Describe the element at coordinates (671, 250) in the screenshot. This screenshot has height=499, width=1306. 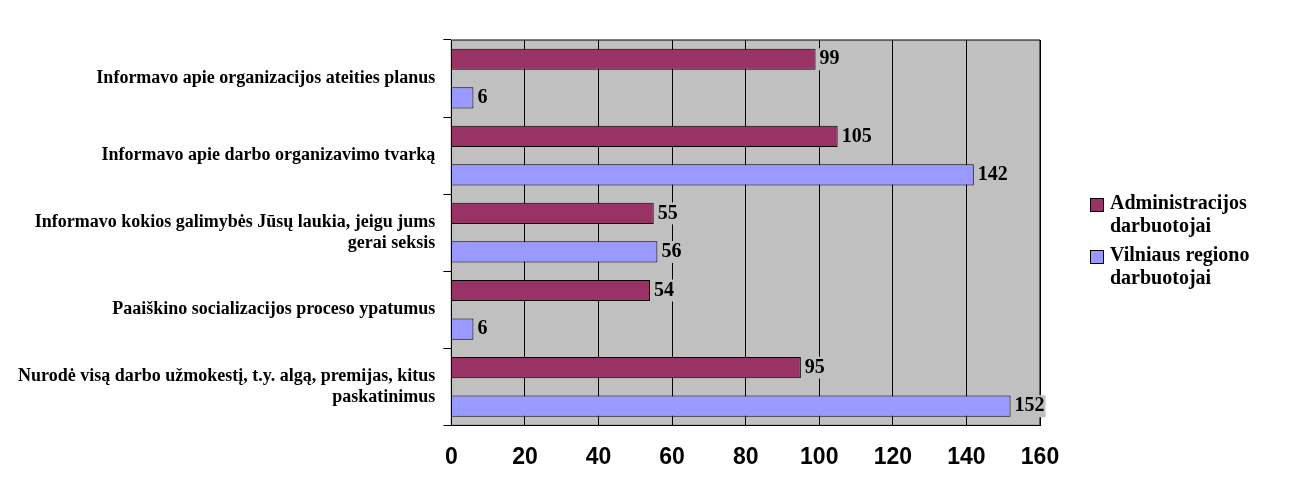
I see `data-label: 56` at that location.